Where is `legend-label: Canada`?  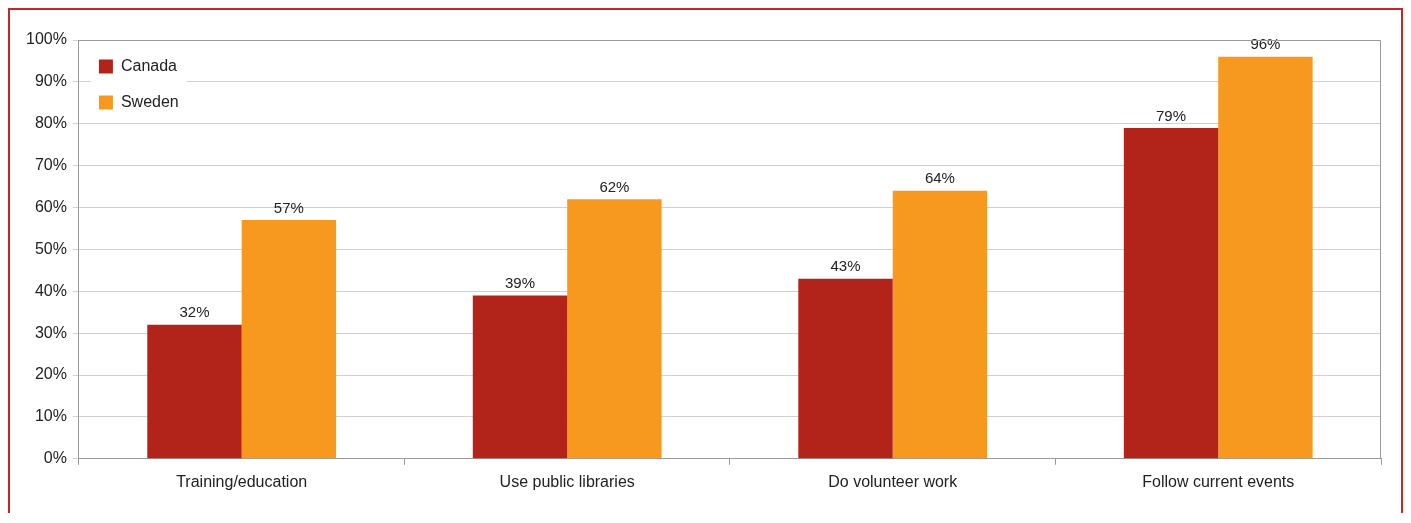
legend-label: Canada is located at coordinates (149, 65).